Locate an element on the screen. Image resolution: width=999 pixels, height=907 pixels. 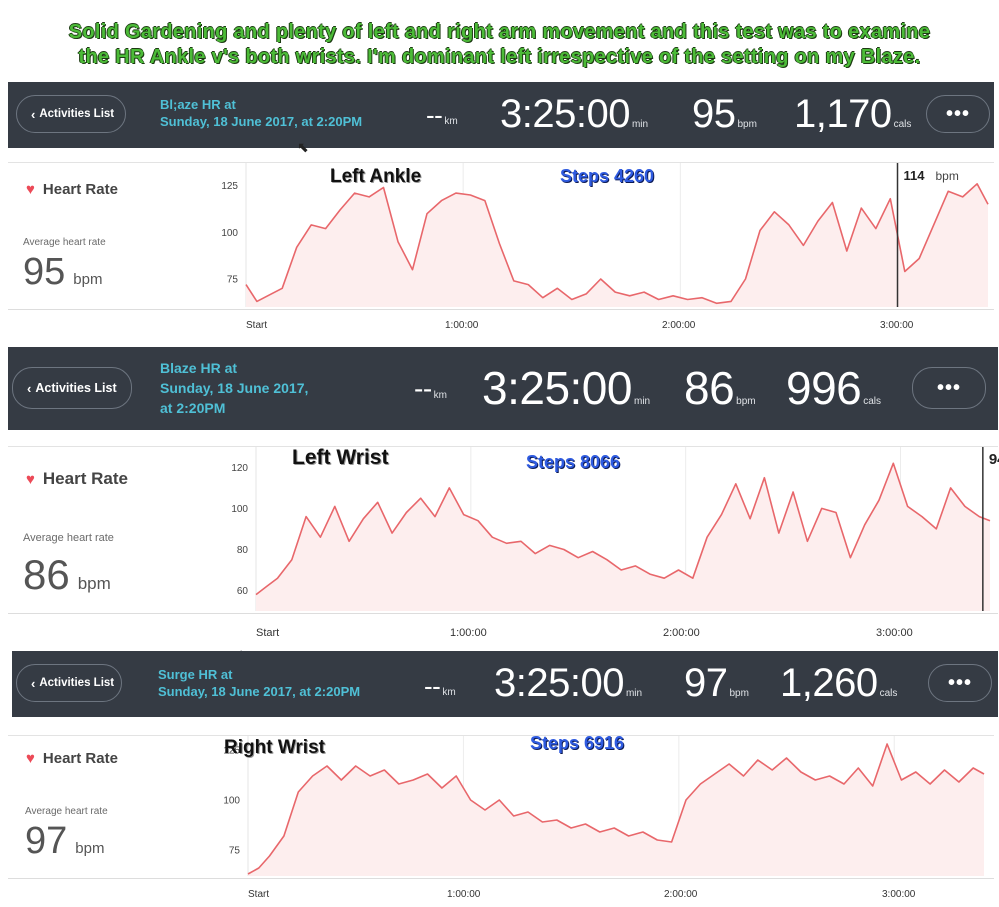
average-heart-rate-value: 97 bpm is located at coordinates (64, 841).